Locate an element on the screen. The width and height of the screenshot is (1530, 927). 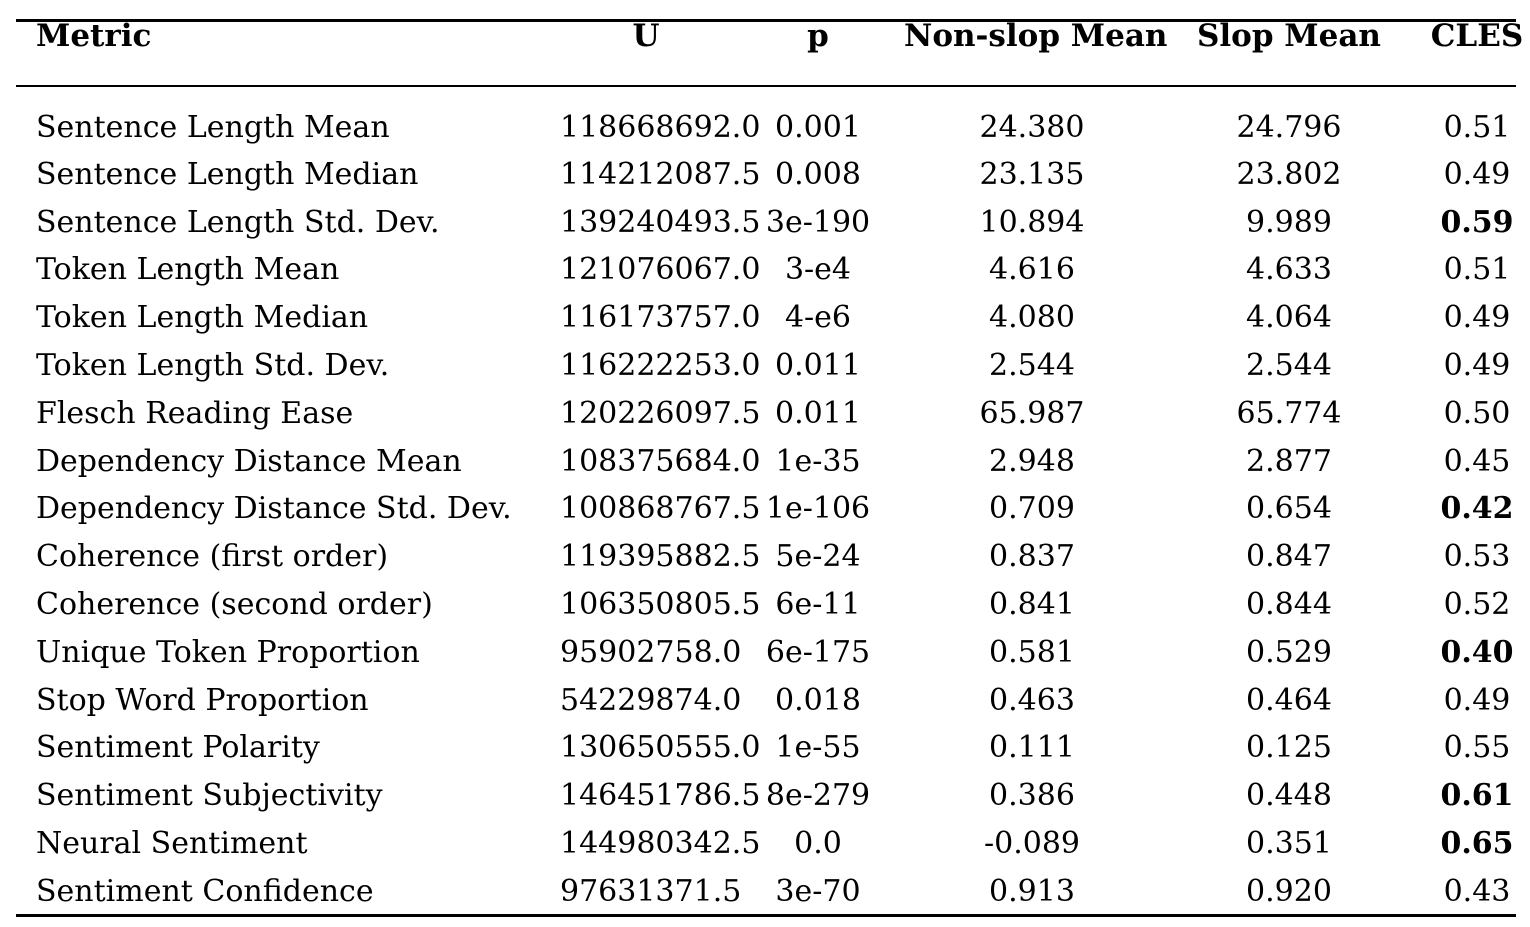
header-non-slop-mean: Non-slop Mean is located at coordinates (1035, 43).